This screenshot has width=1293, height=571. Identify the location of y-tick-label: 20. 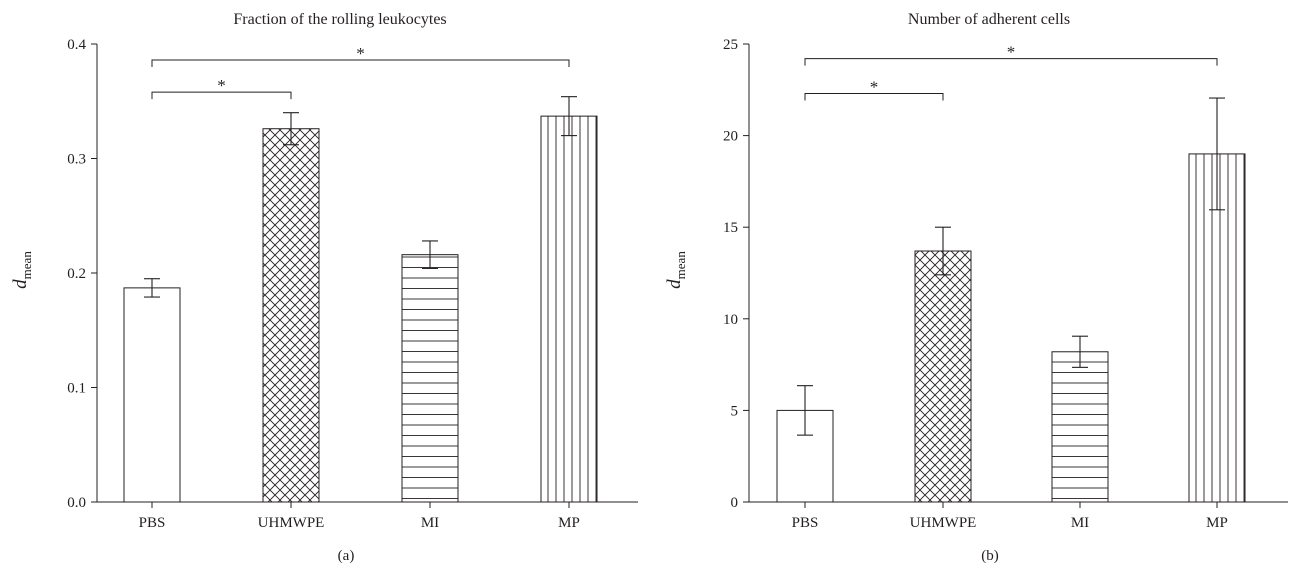
(730, 137).